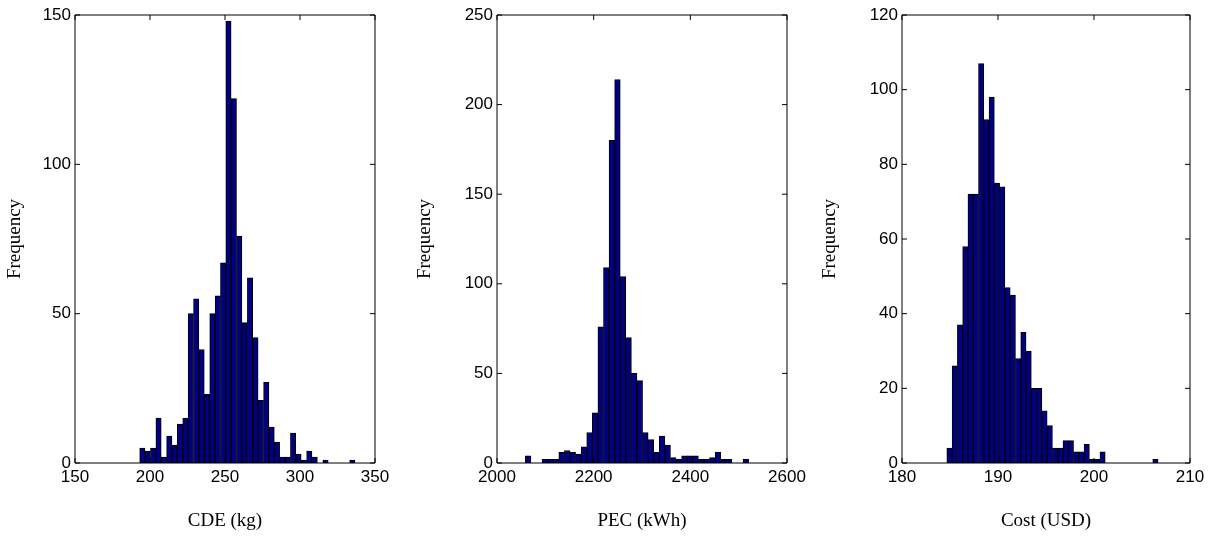 The width and height of the screenshot is (1221, 536). What do you see at coordinates (642, 519) in the screenshot?
I see `x-axis-title: PEC (kWh)` at bounding box center [642, 519].